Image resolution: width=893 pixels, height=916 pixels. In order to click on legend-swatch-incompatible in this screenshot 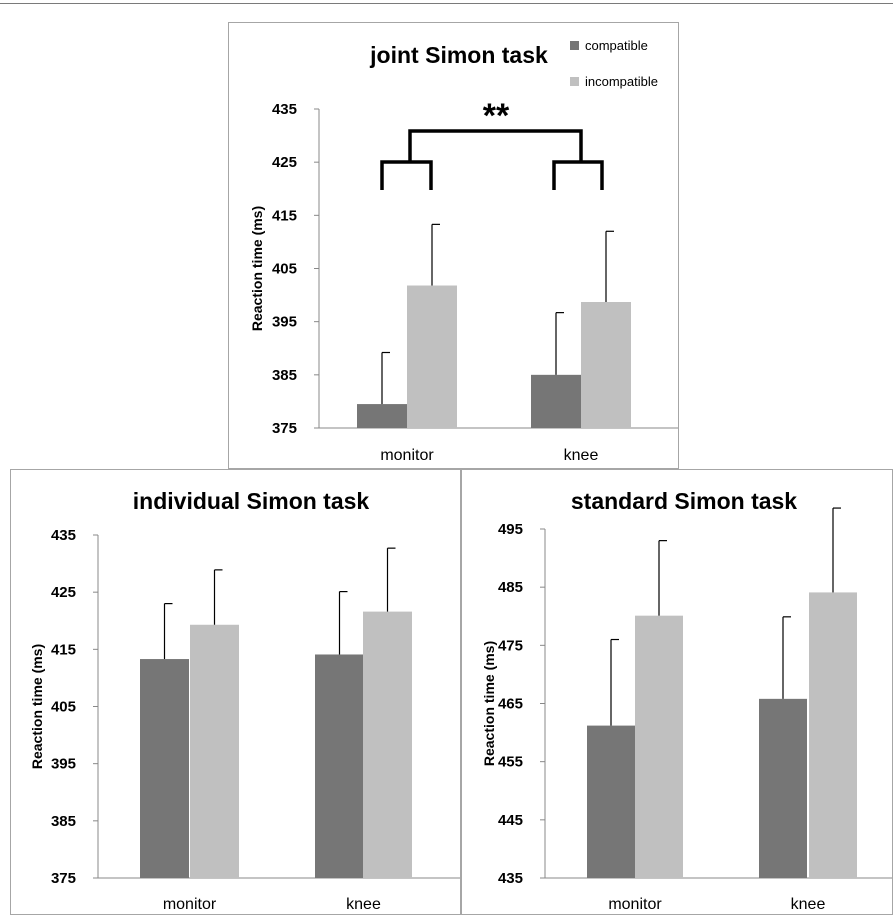, I will do `click(574, 81)`.